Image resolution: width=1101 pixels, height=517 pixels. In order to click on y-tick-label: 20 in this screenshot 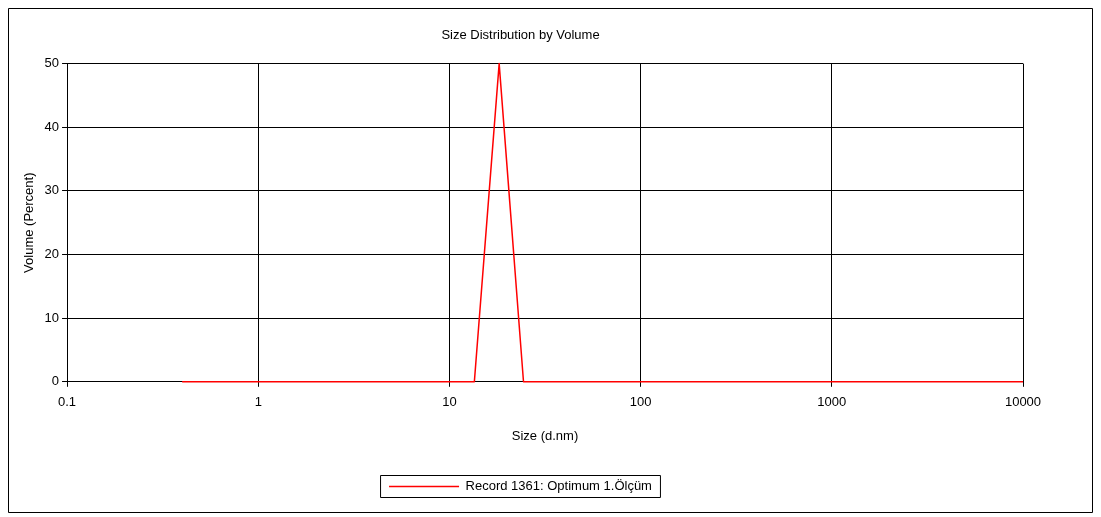, I will do `click(52, 254)`.